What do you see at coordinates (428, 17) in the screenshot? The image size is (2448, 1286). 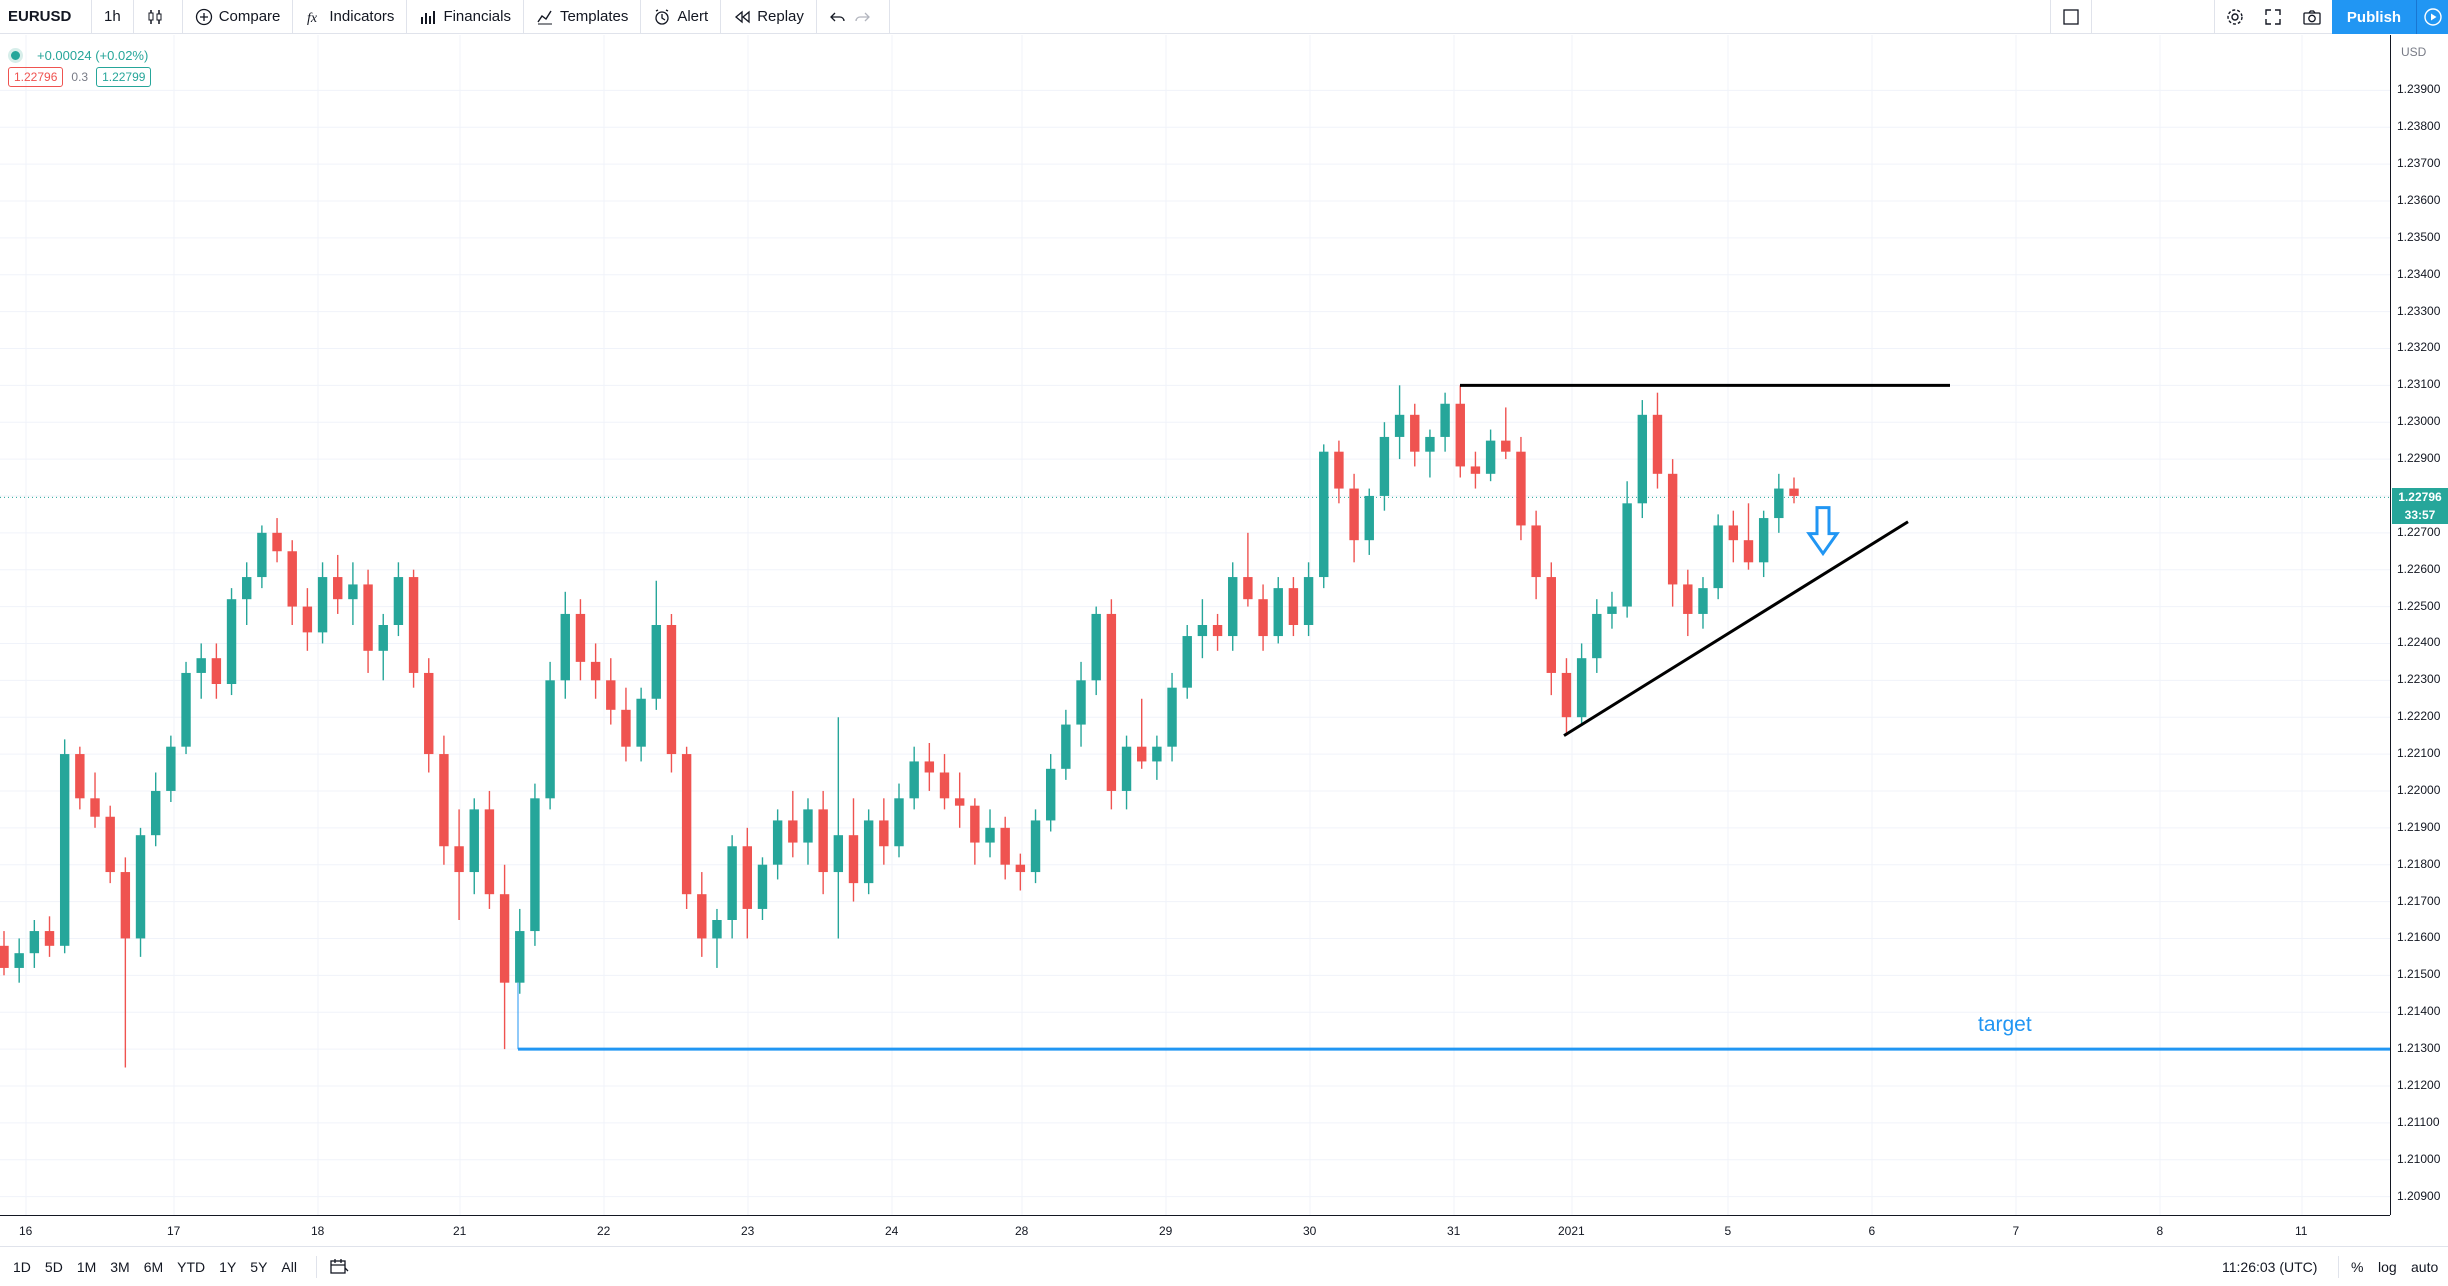 I see `bar-chart-icon` at bounding box center [428, 17].